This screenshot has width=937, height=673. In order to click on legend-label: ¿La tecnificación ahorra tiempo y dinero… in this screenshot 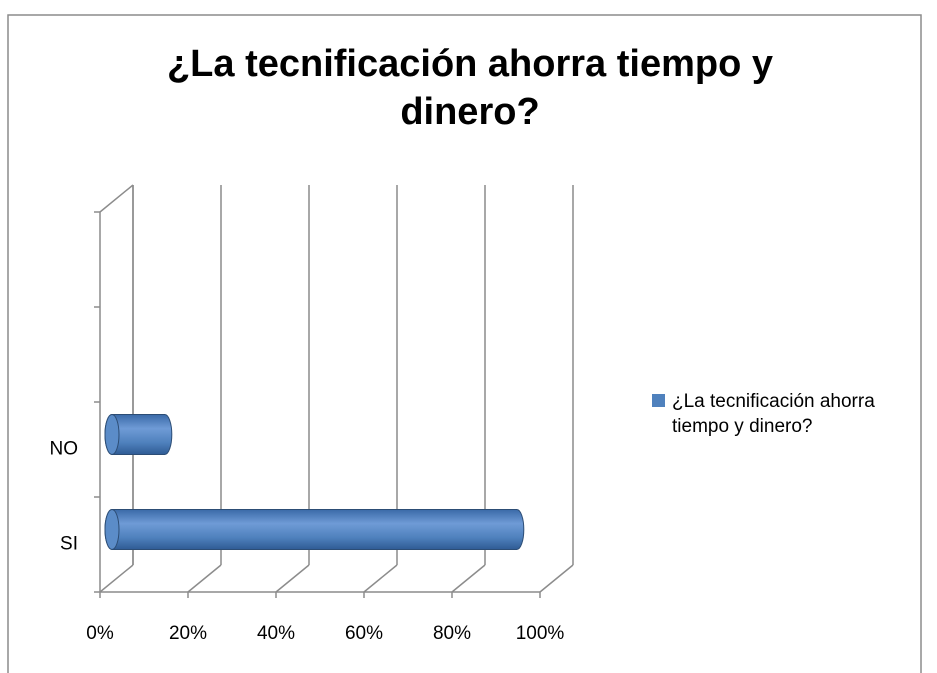, I will do `click(773, 414)`.